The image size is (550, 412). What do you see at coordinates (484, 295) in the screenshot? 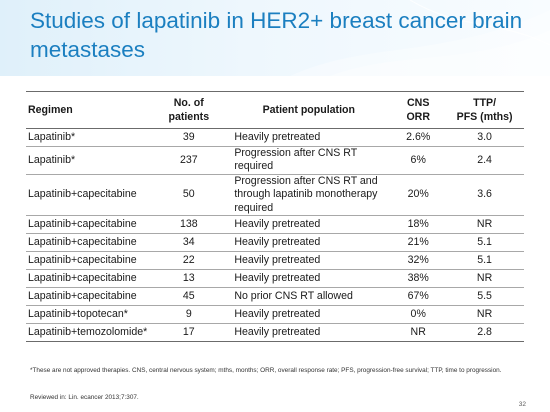
I see `cell-ttp-pfs: 5.5` at bounding box center [484, 295].